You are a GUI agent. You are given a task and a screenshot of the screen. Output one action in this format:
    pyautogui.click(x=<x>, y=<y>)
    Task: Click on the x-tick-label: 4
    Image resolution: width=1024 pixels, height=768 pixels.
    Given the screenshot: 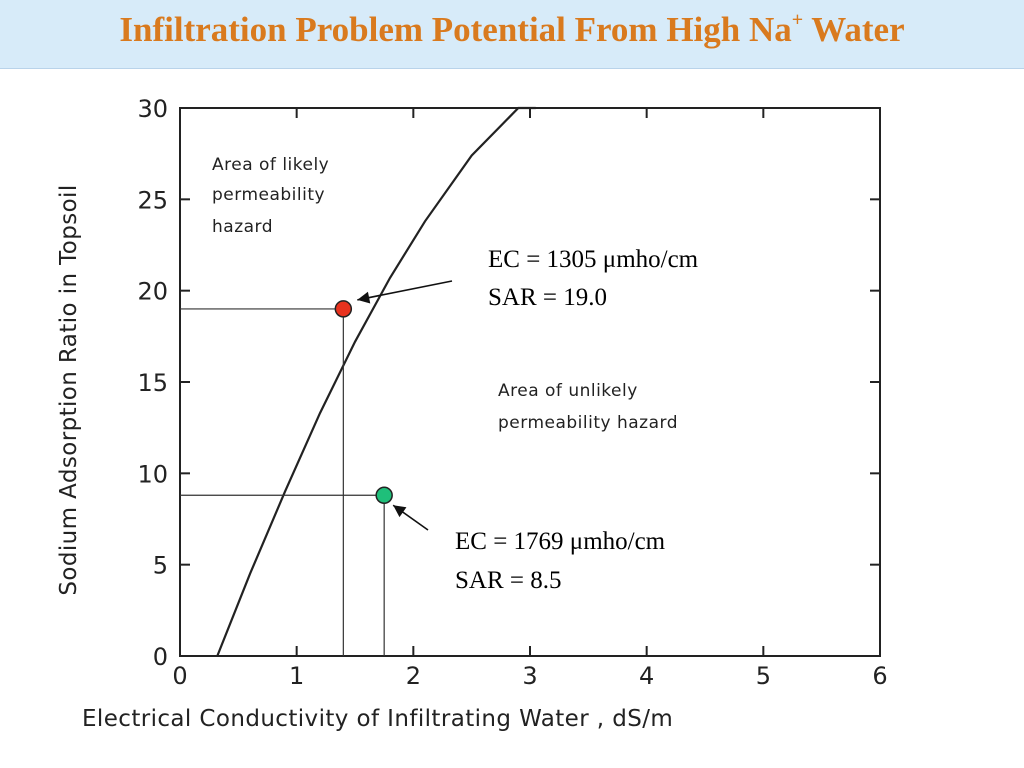 What is the action you would take?
    pyautogui.click(x=646, y=676)
    